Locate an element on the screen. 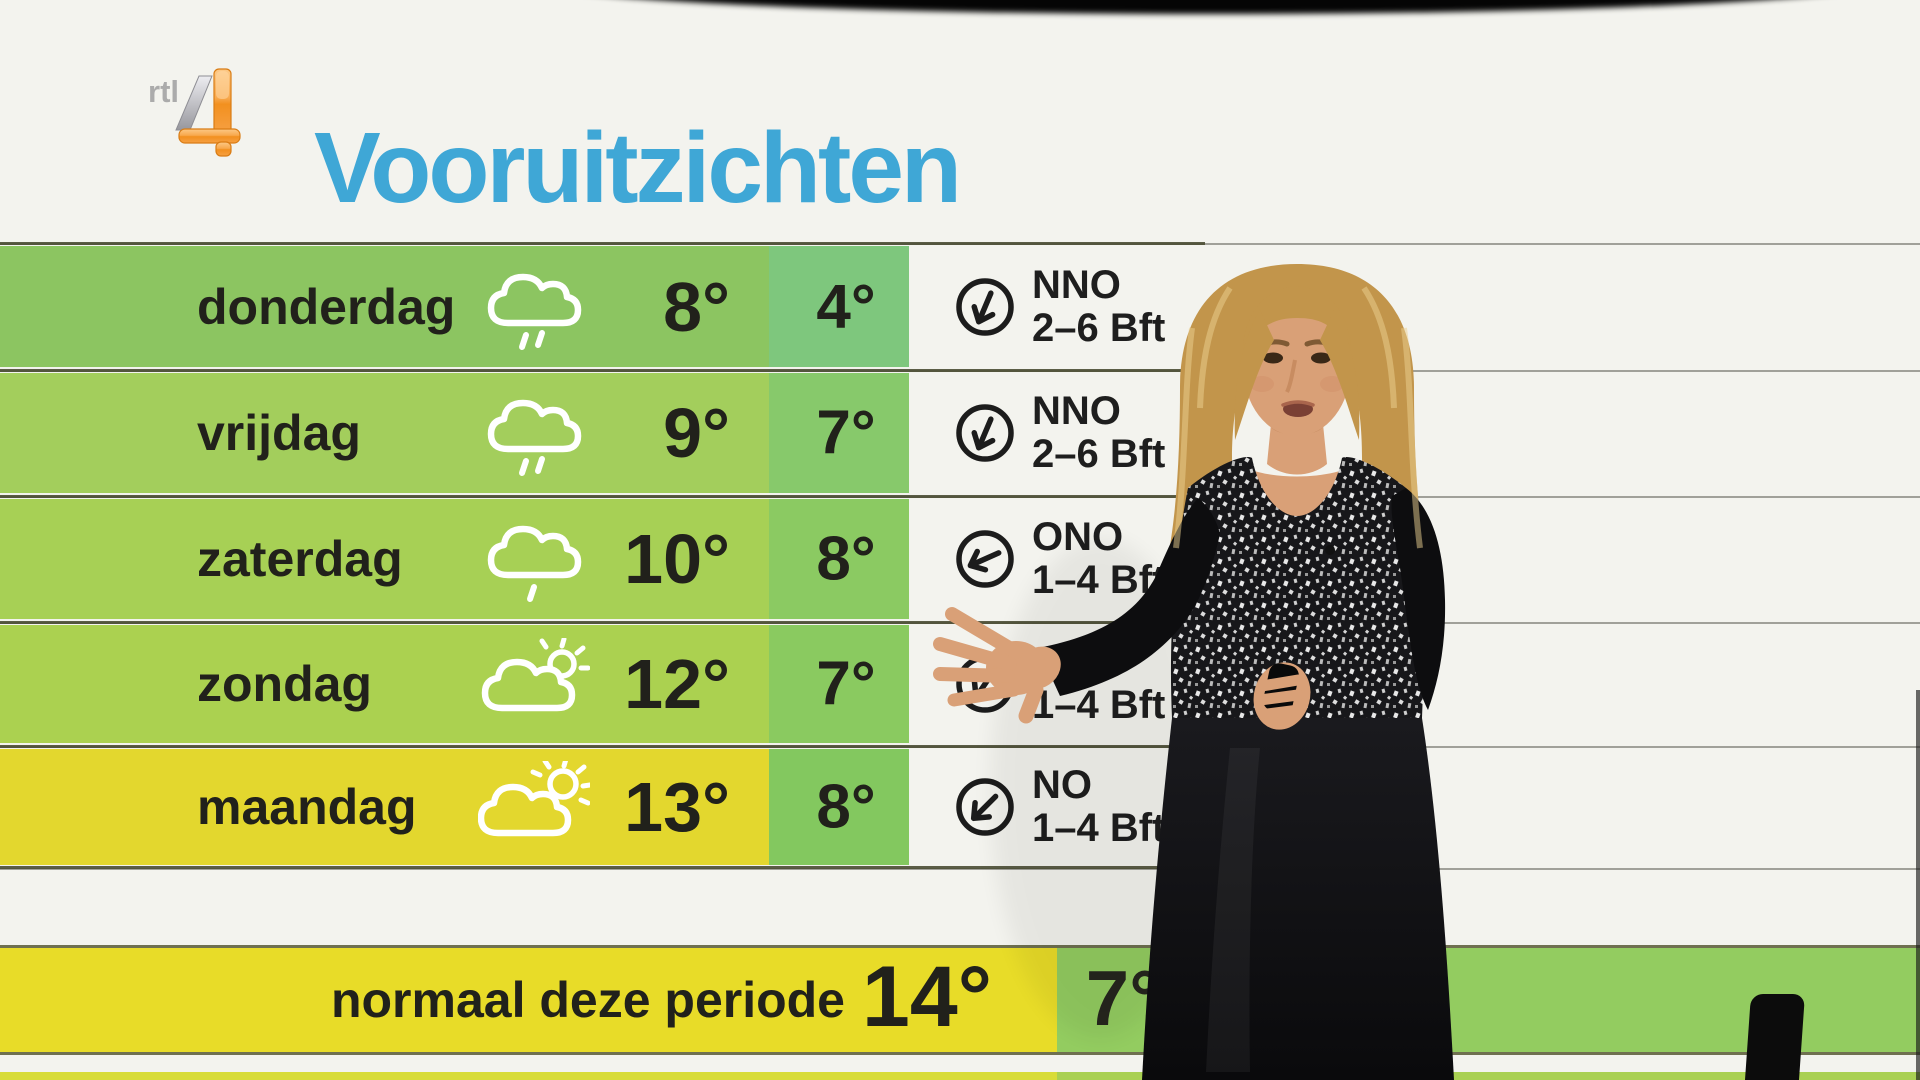  studio-dark-object is located at coordinates (1775, 1037).